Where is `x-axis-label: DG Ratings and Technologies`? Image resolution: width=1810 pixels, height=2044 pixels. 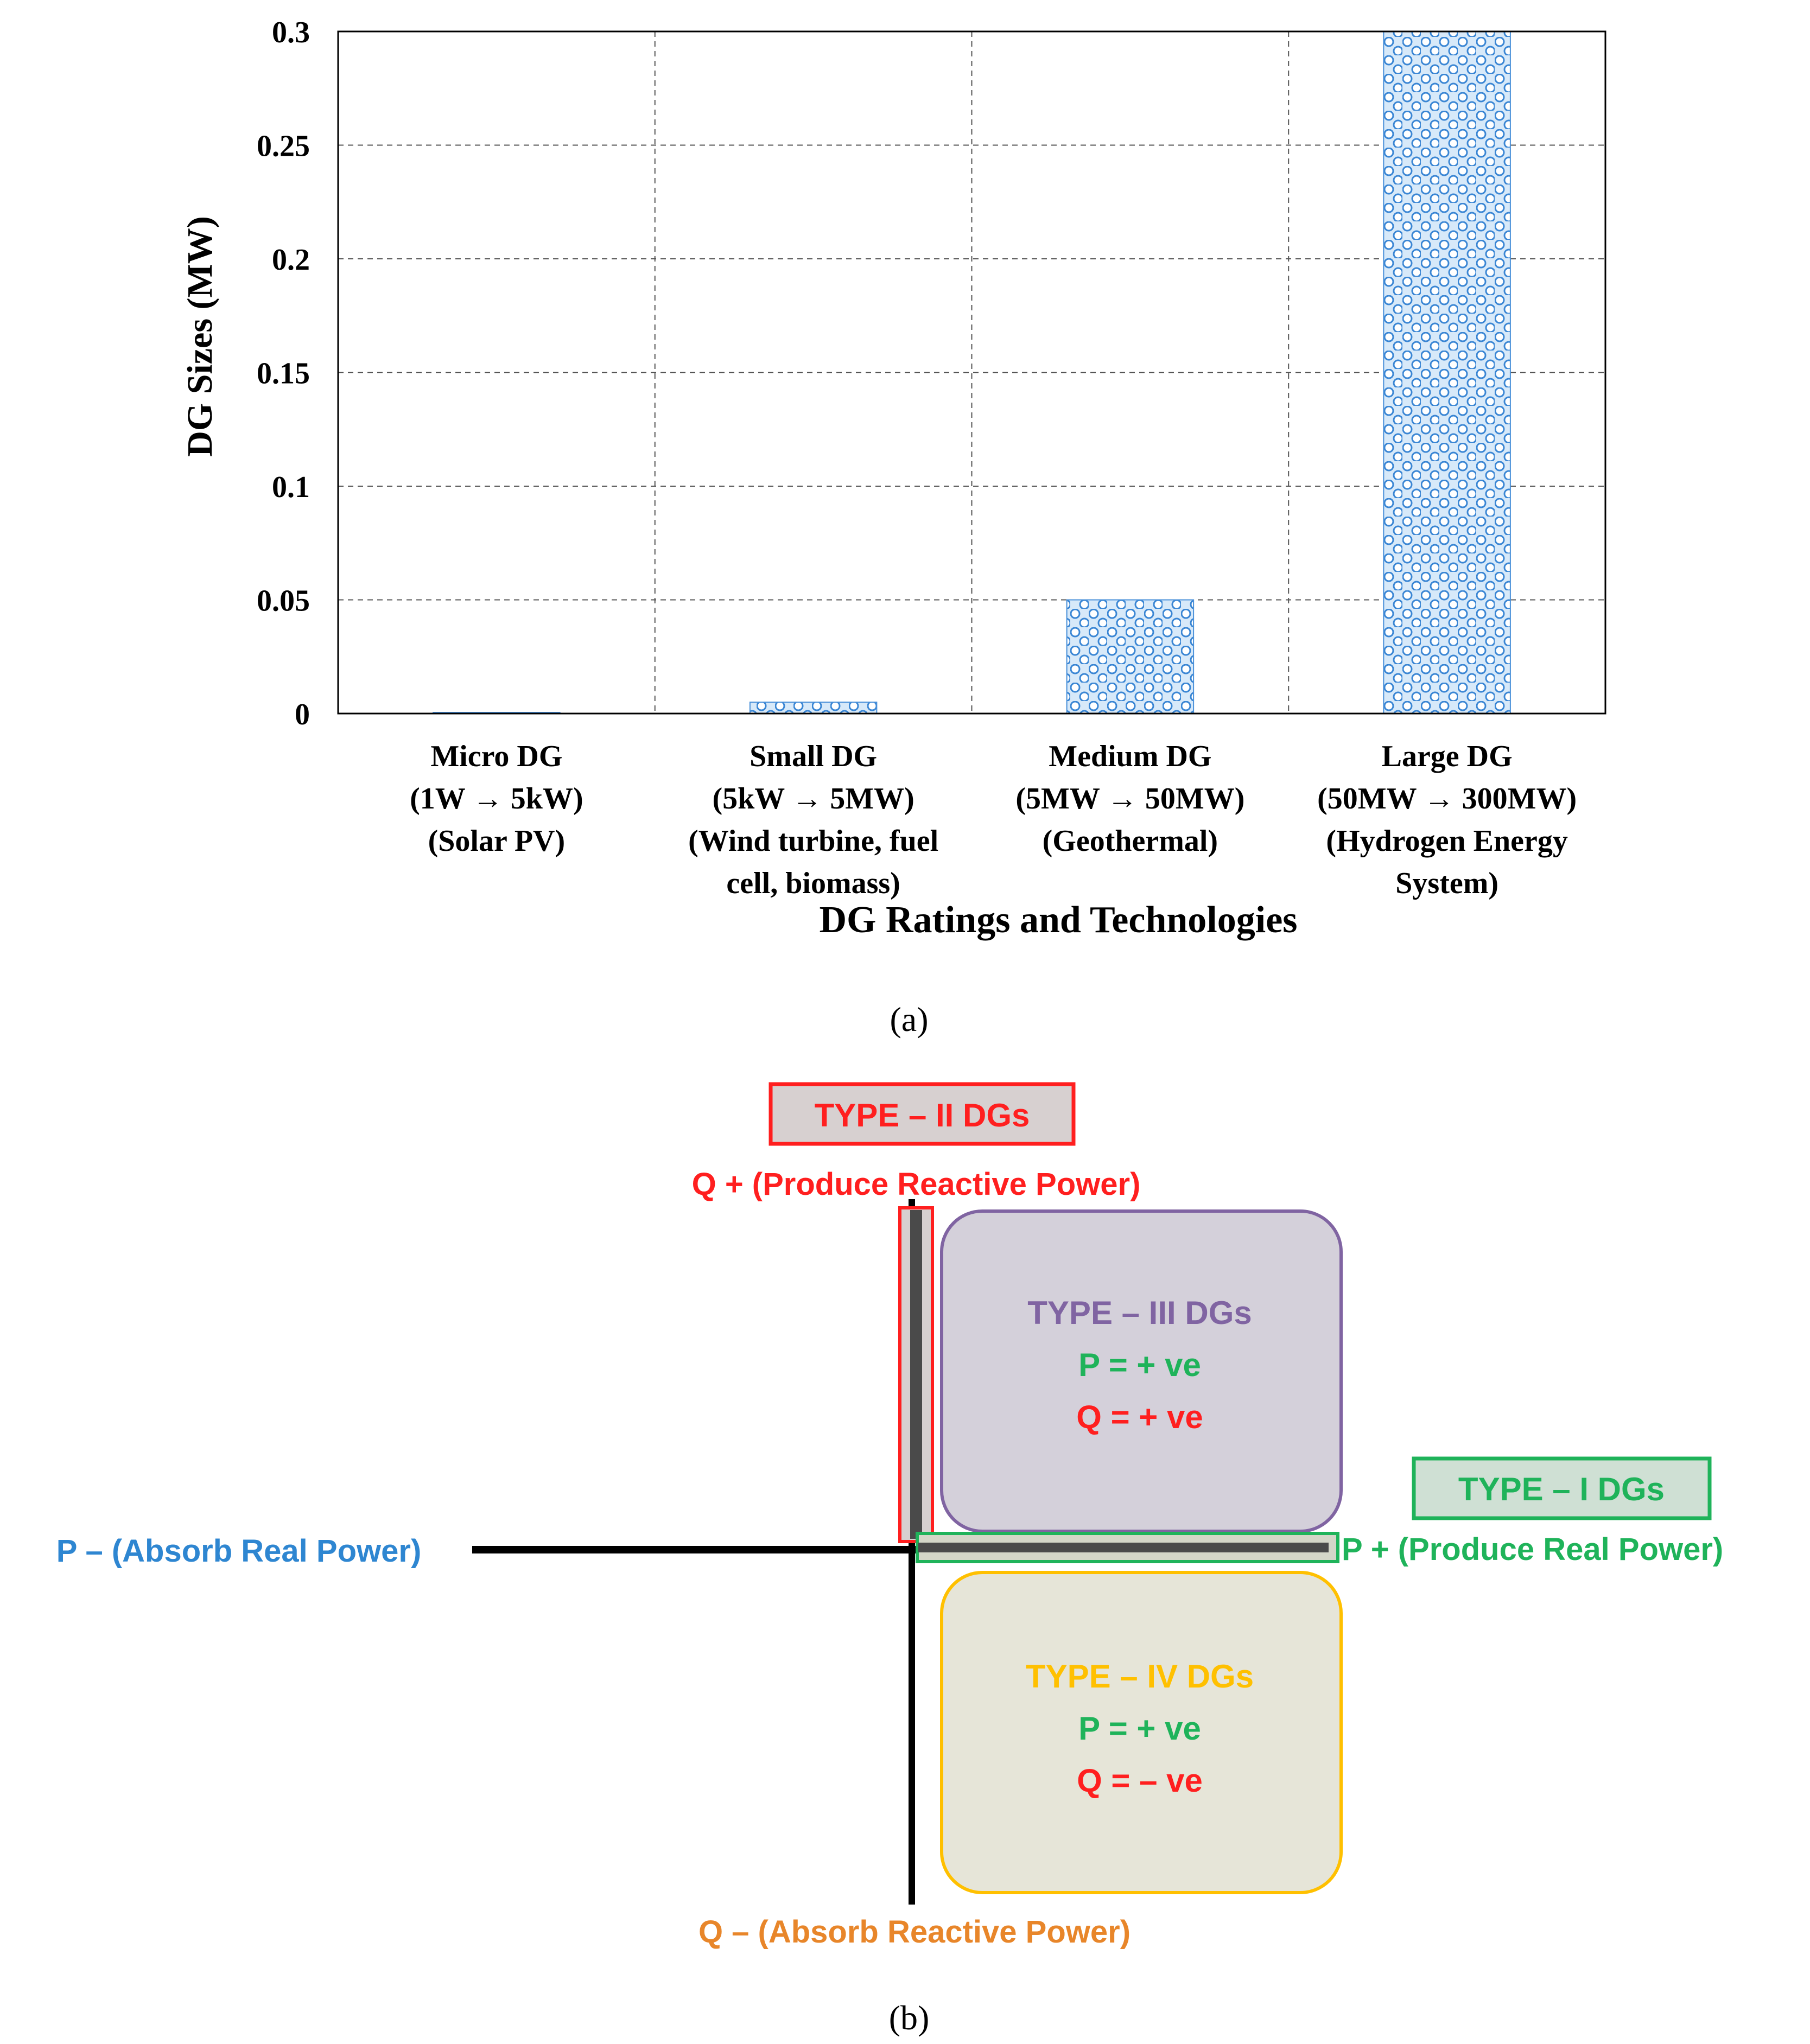 x-axis-label: DG Ratings and Technologies is located at coordinates (1058, 920).